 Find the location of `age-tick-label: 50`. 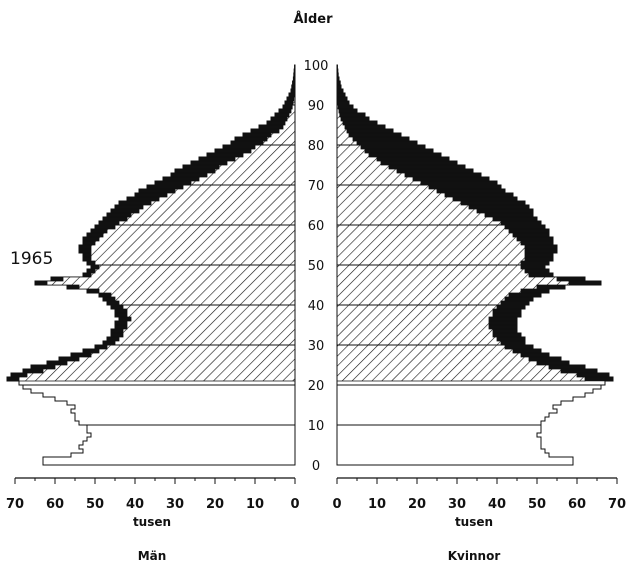

age-tick-label: 50 is located at coordinates (316, 266).